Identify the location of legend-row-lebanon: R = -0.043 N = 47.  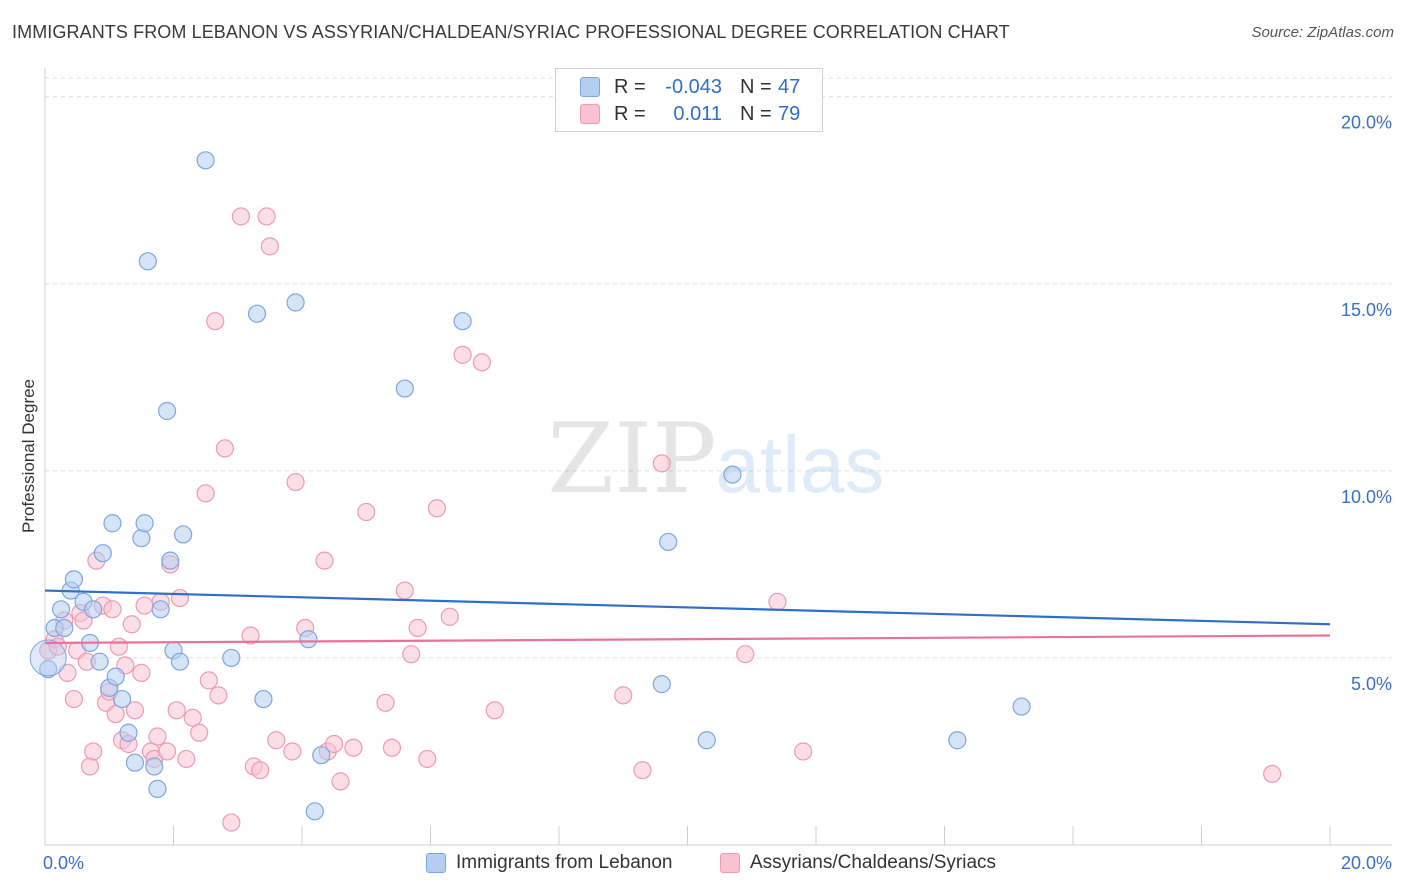
(690, 87).